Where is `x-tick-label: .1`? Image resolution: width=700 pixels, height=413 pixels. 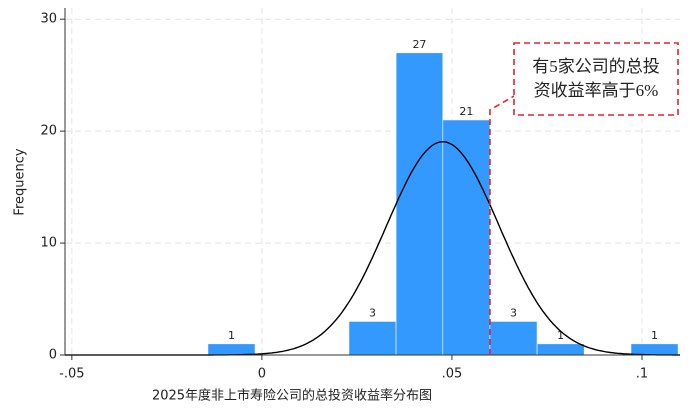 x-tick-label: .1 is located at coordinates (642, 374).